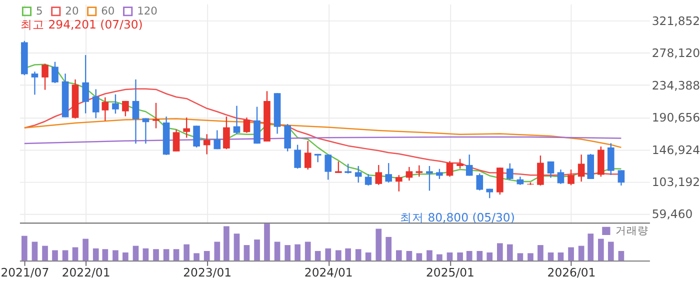 This screenshot has height=289, width=700. What do you see at coordinates (676, 53) in the screenshot?
I see `y-tick-label: 278,120` at bounding box center [676, 53].